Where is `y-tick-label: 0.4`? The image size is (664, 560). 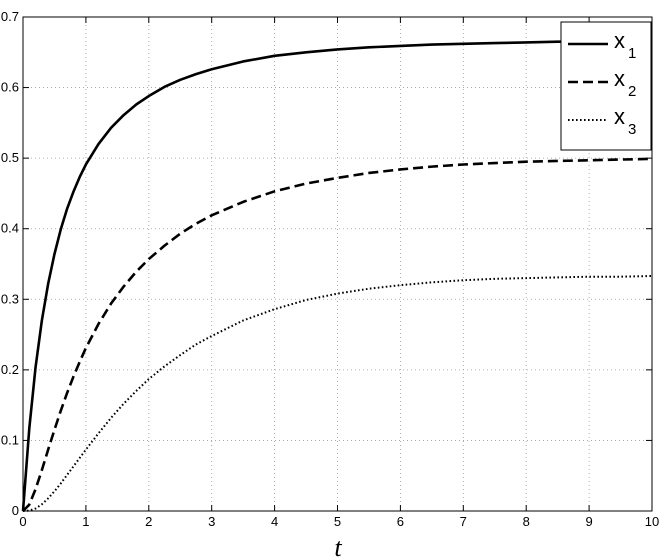
y-tick-label: 0.4 is located at coordinates (10, 228).